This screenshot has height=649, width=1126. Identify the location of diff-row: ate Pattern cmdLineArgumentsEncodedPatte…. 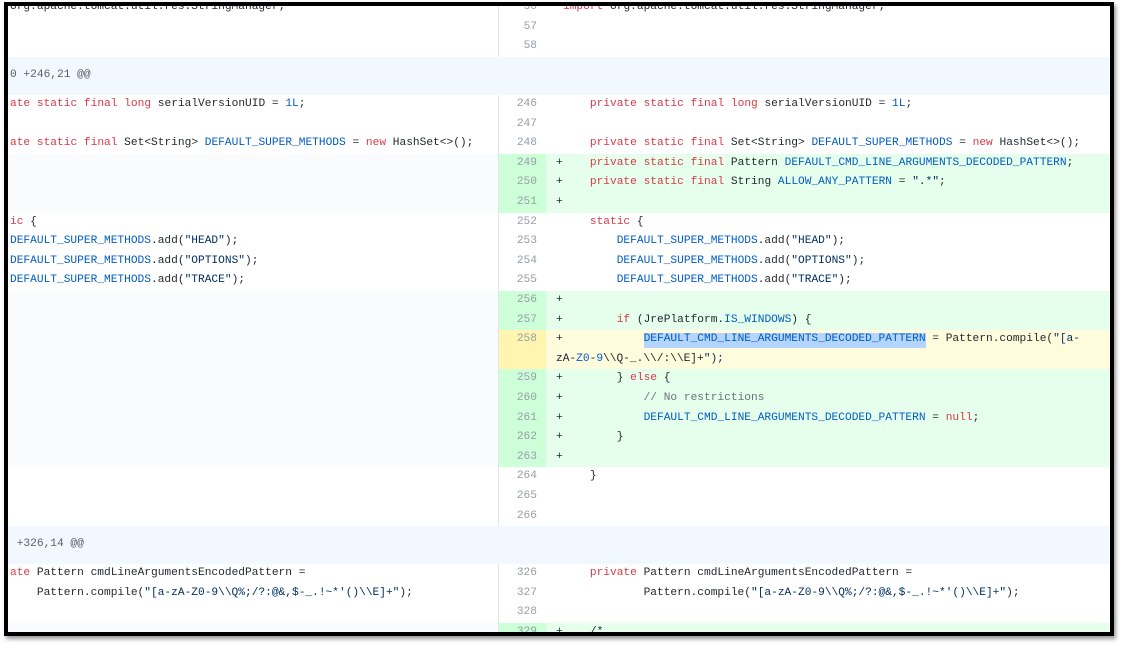
(559, 574).